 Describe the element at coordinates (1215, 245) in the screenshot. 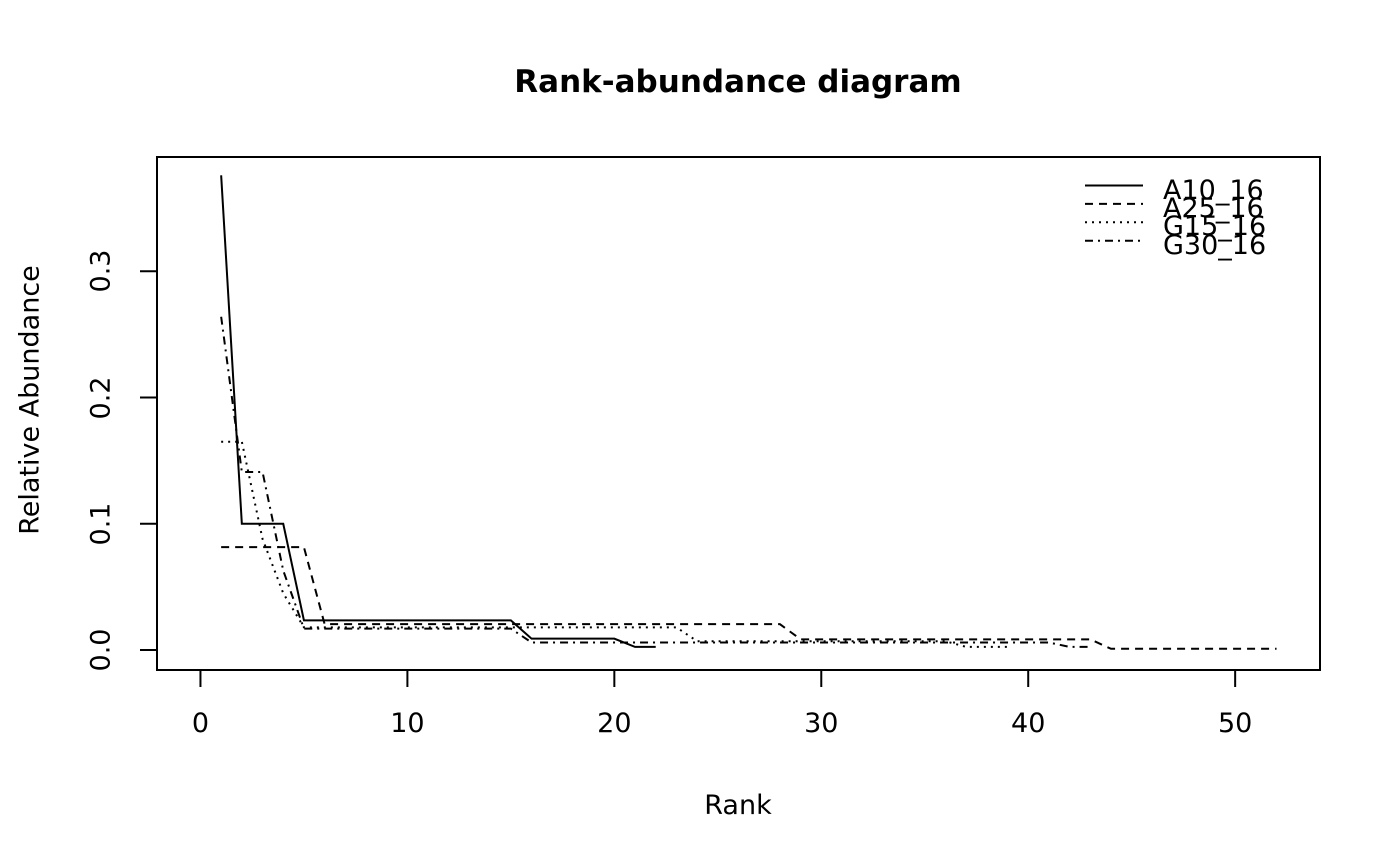

I see `legend-label-G30_16: G30_16` at that location.